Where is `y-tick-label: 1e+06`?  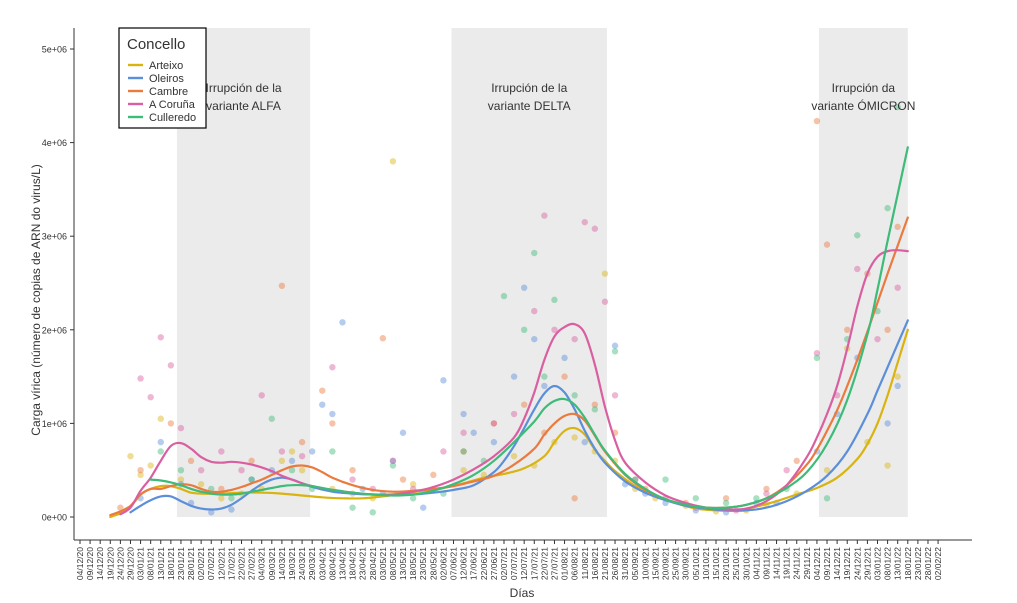 y-tick-label: 1e+06 is located at coordinates (54, 424).